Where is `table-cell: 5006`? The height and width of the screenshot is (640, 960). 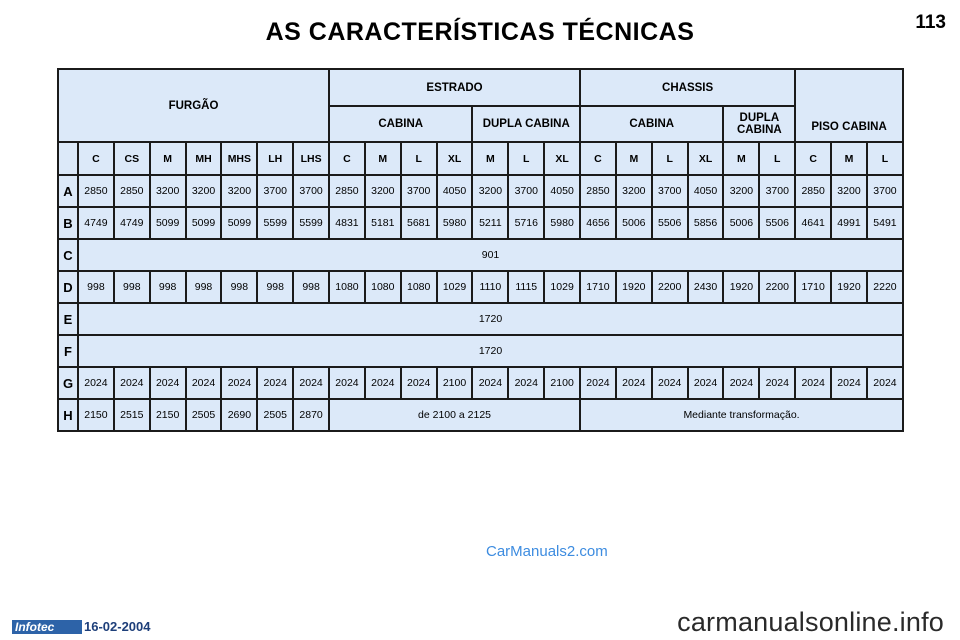 table-cell: 5006 is located at coordinates (741, 223).